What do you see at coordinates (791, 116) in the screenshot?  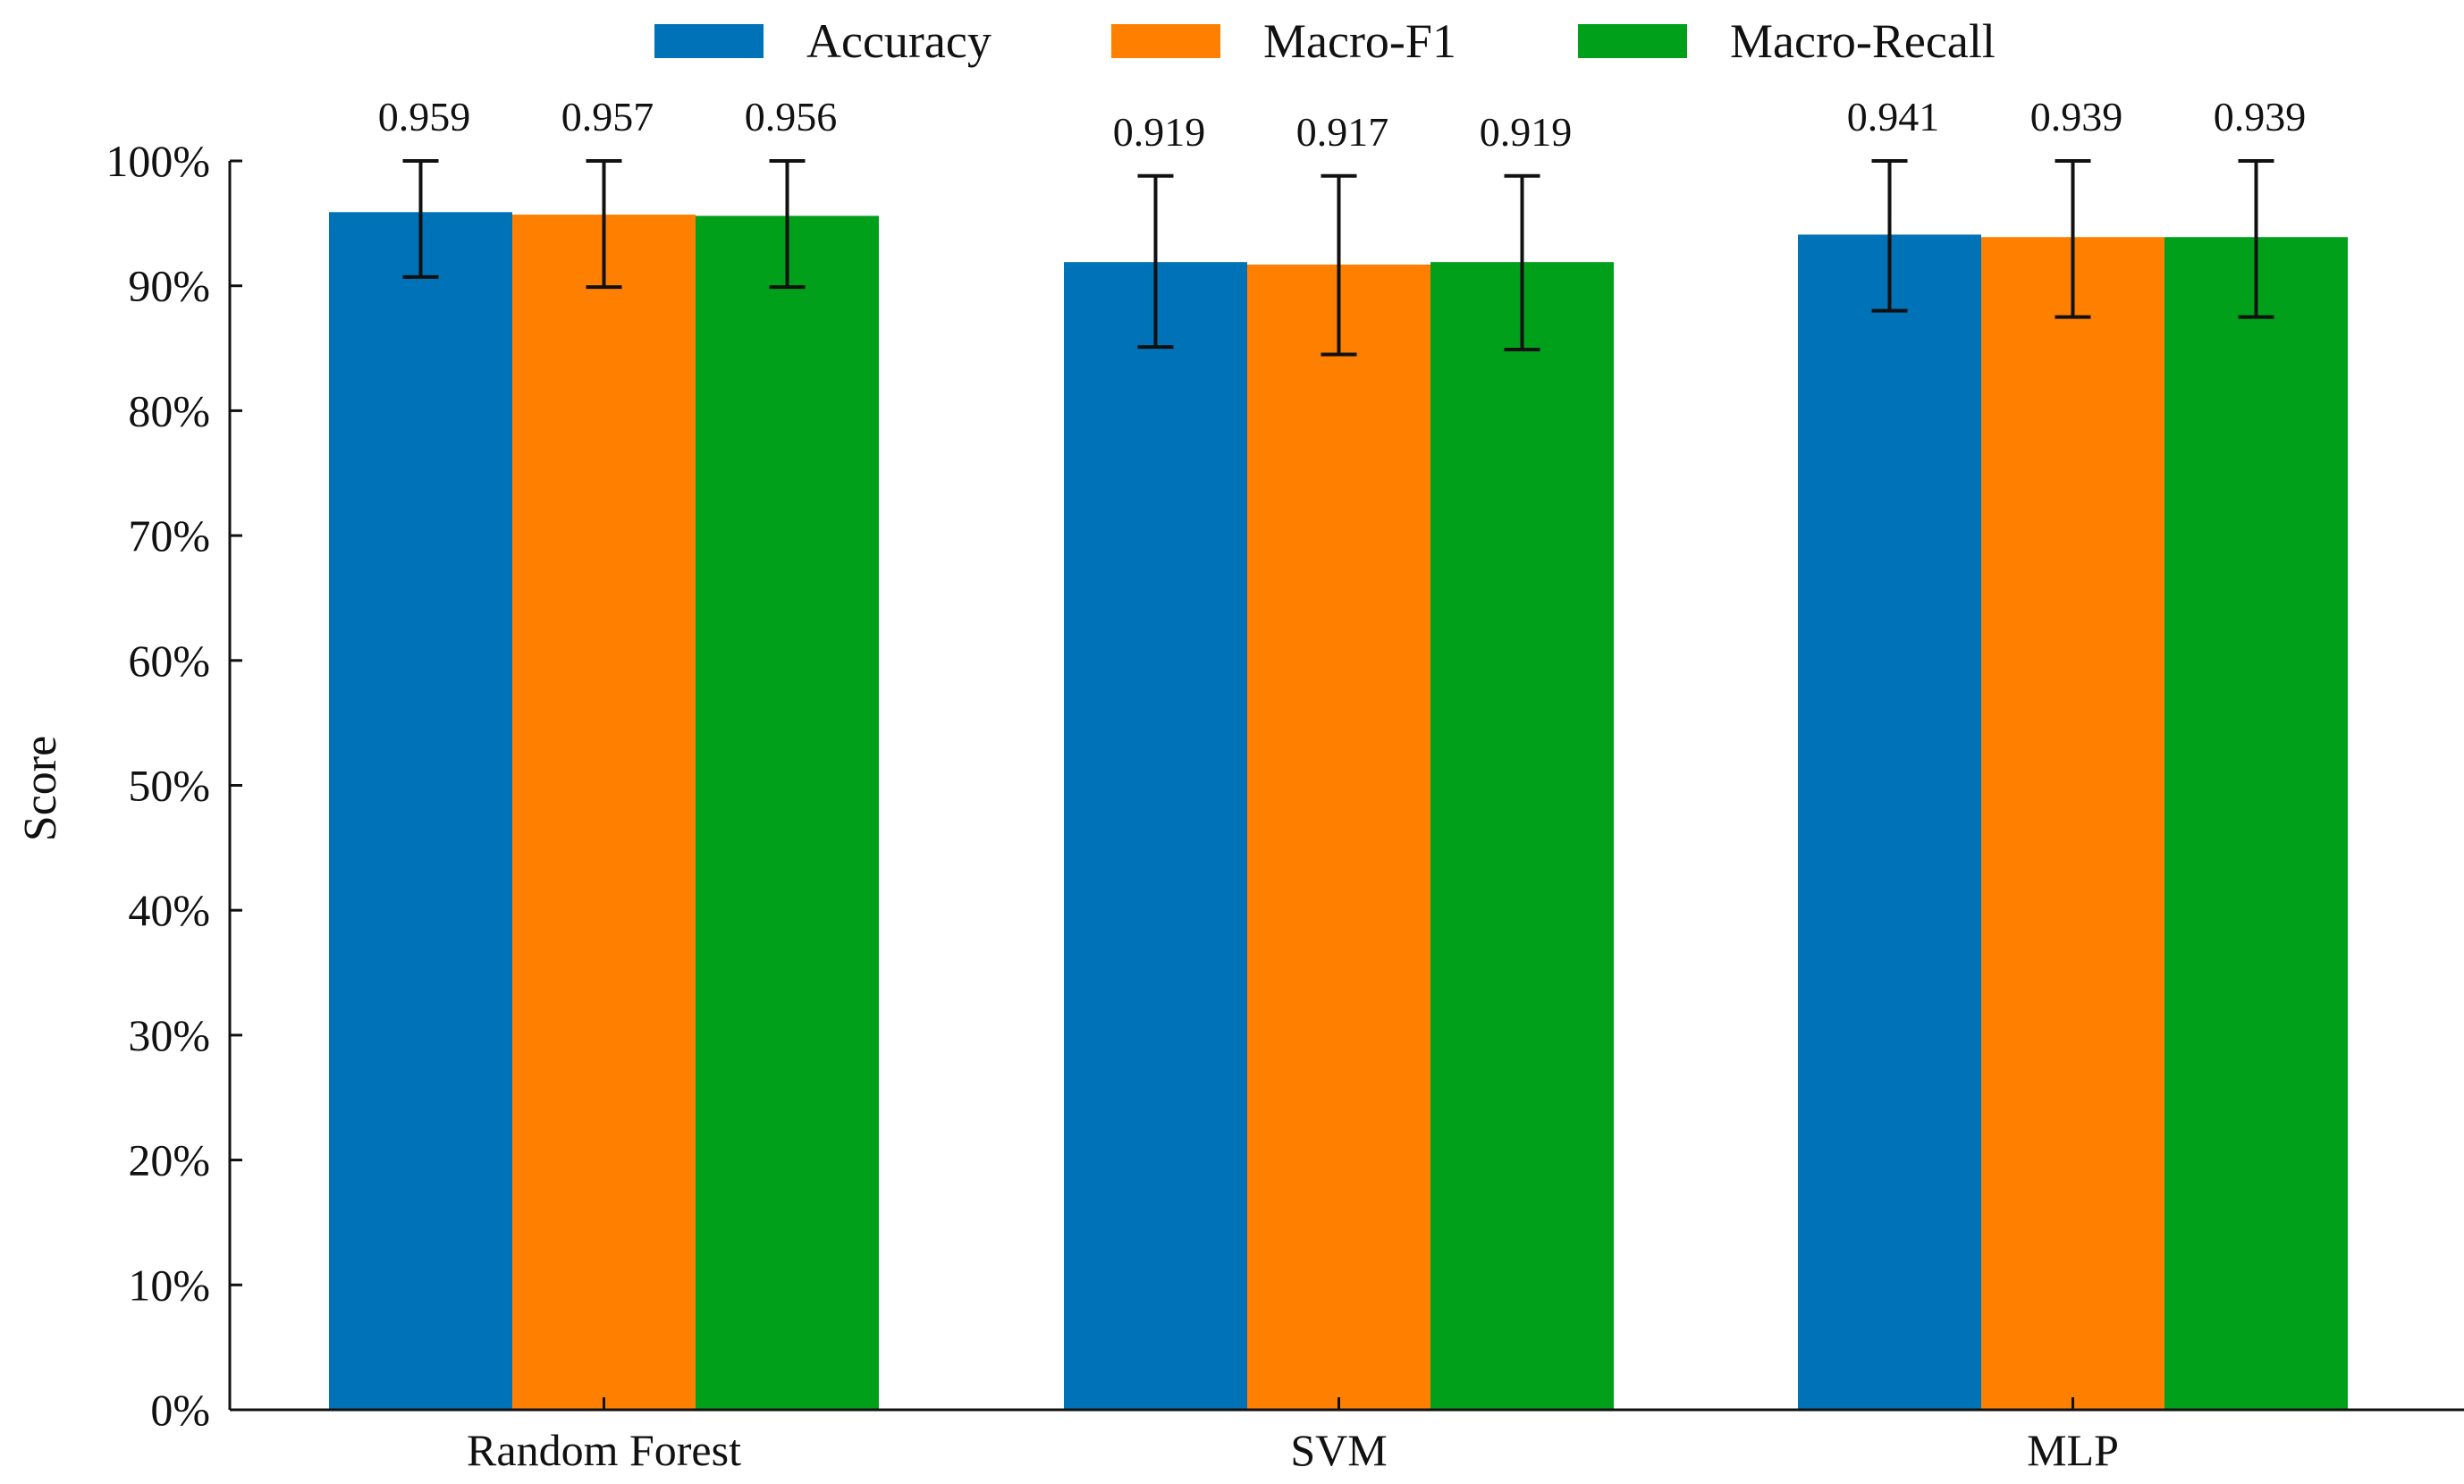 I see `value-label-macro-recall-random-forest: 0.956` at bounding box center [791, 116].